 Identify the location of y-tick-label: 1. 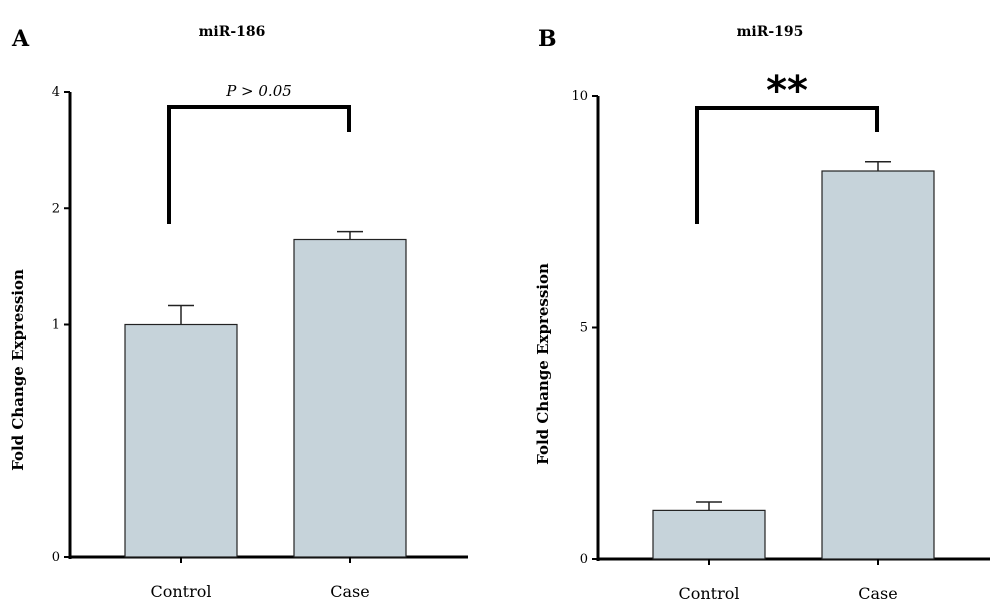
(56, 325).